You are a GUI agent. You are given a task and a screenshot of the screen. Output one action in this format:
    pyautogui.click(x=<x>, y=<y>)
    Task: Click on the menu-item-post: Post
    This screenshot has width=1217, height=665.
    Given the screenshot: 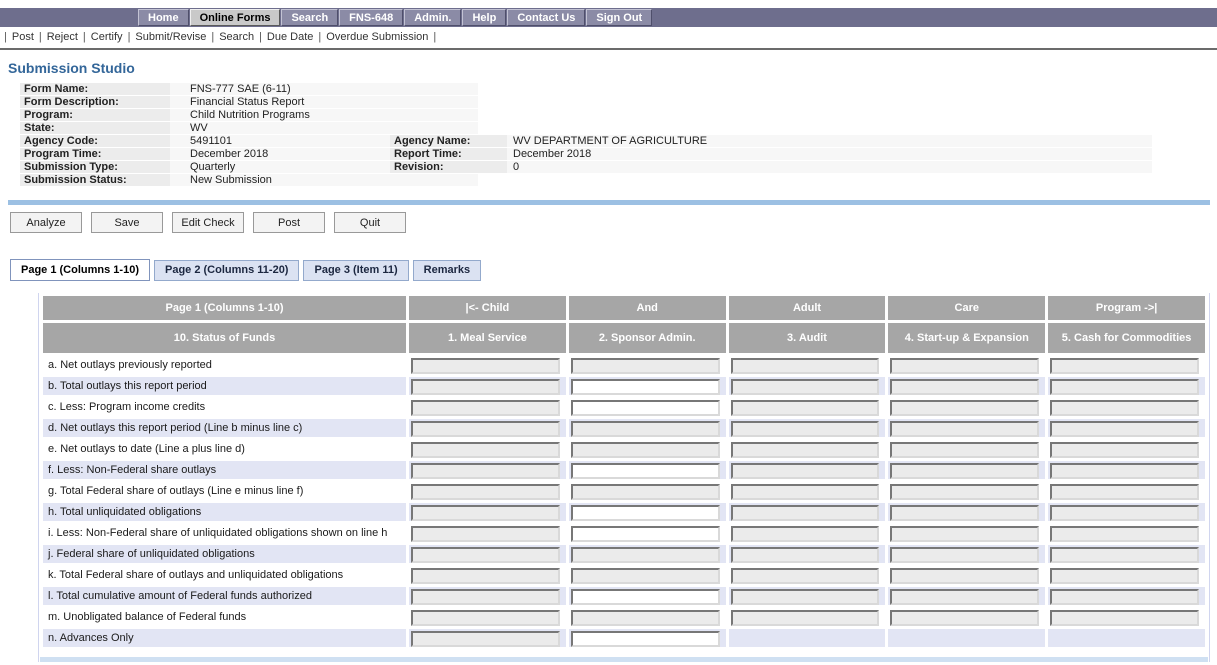 What is the action you would take?
    pyautogui.click(x=22, y=37)
    